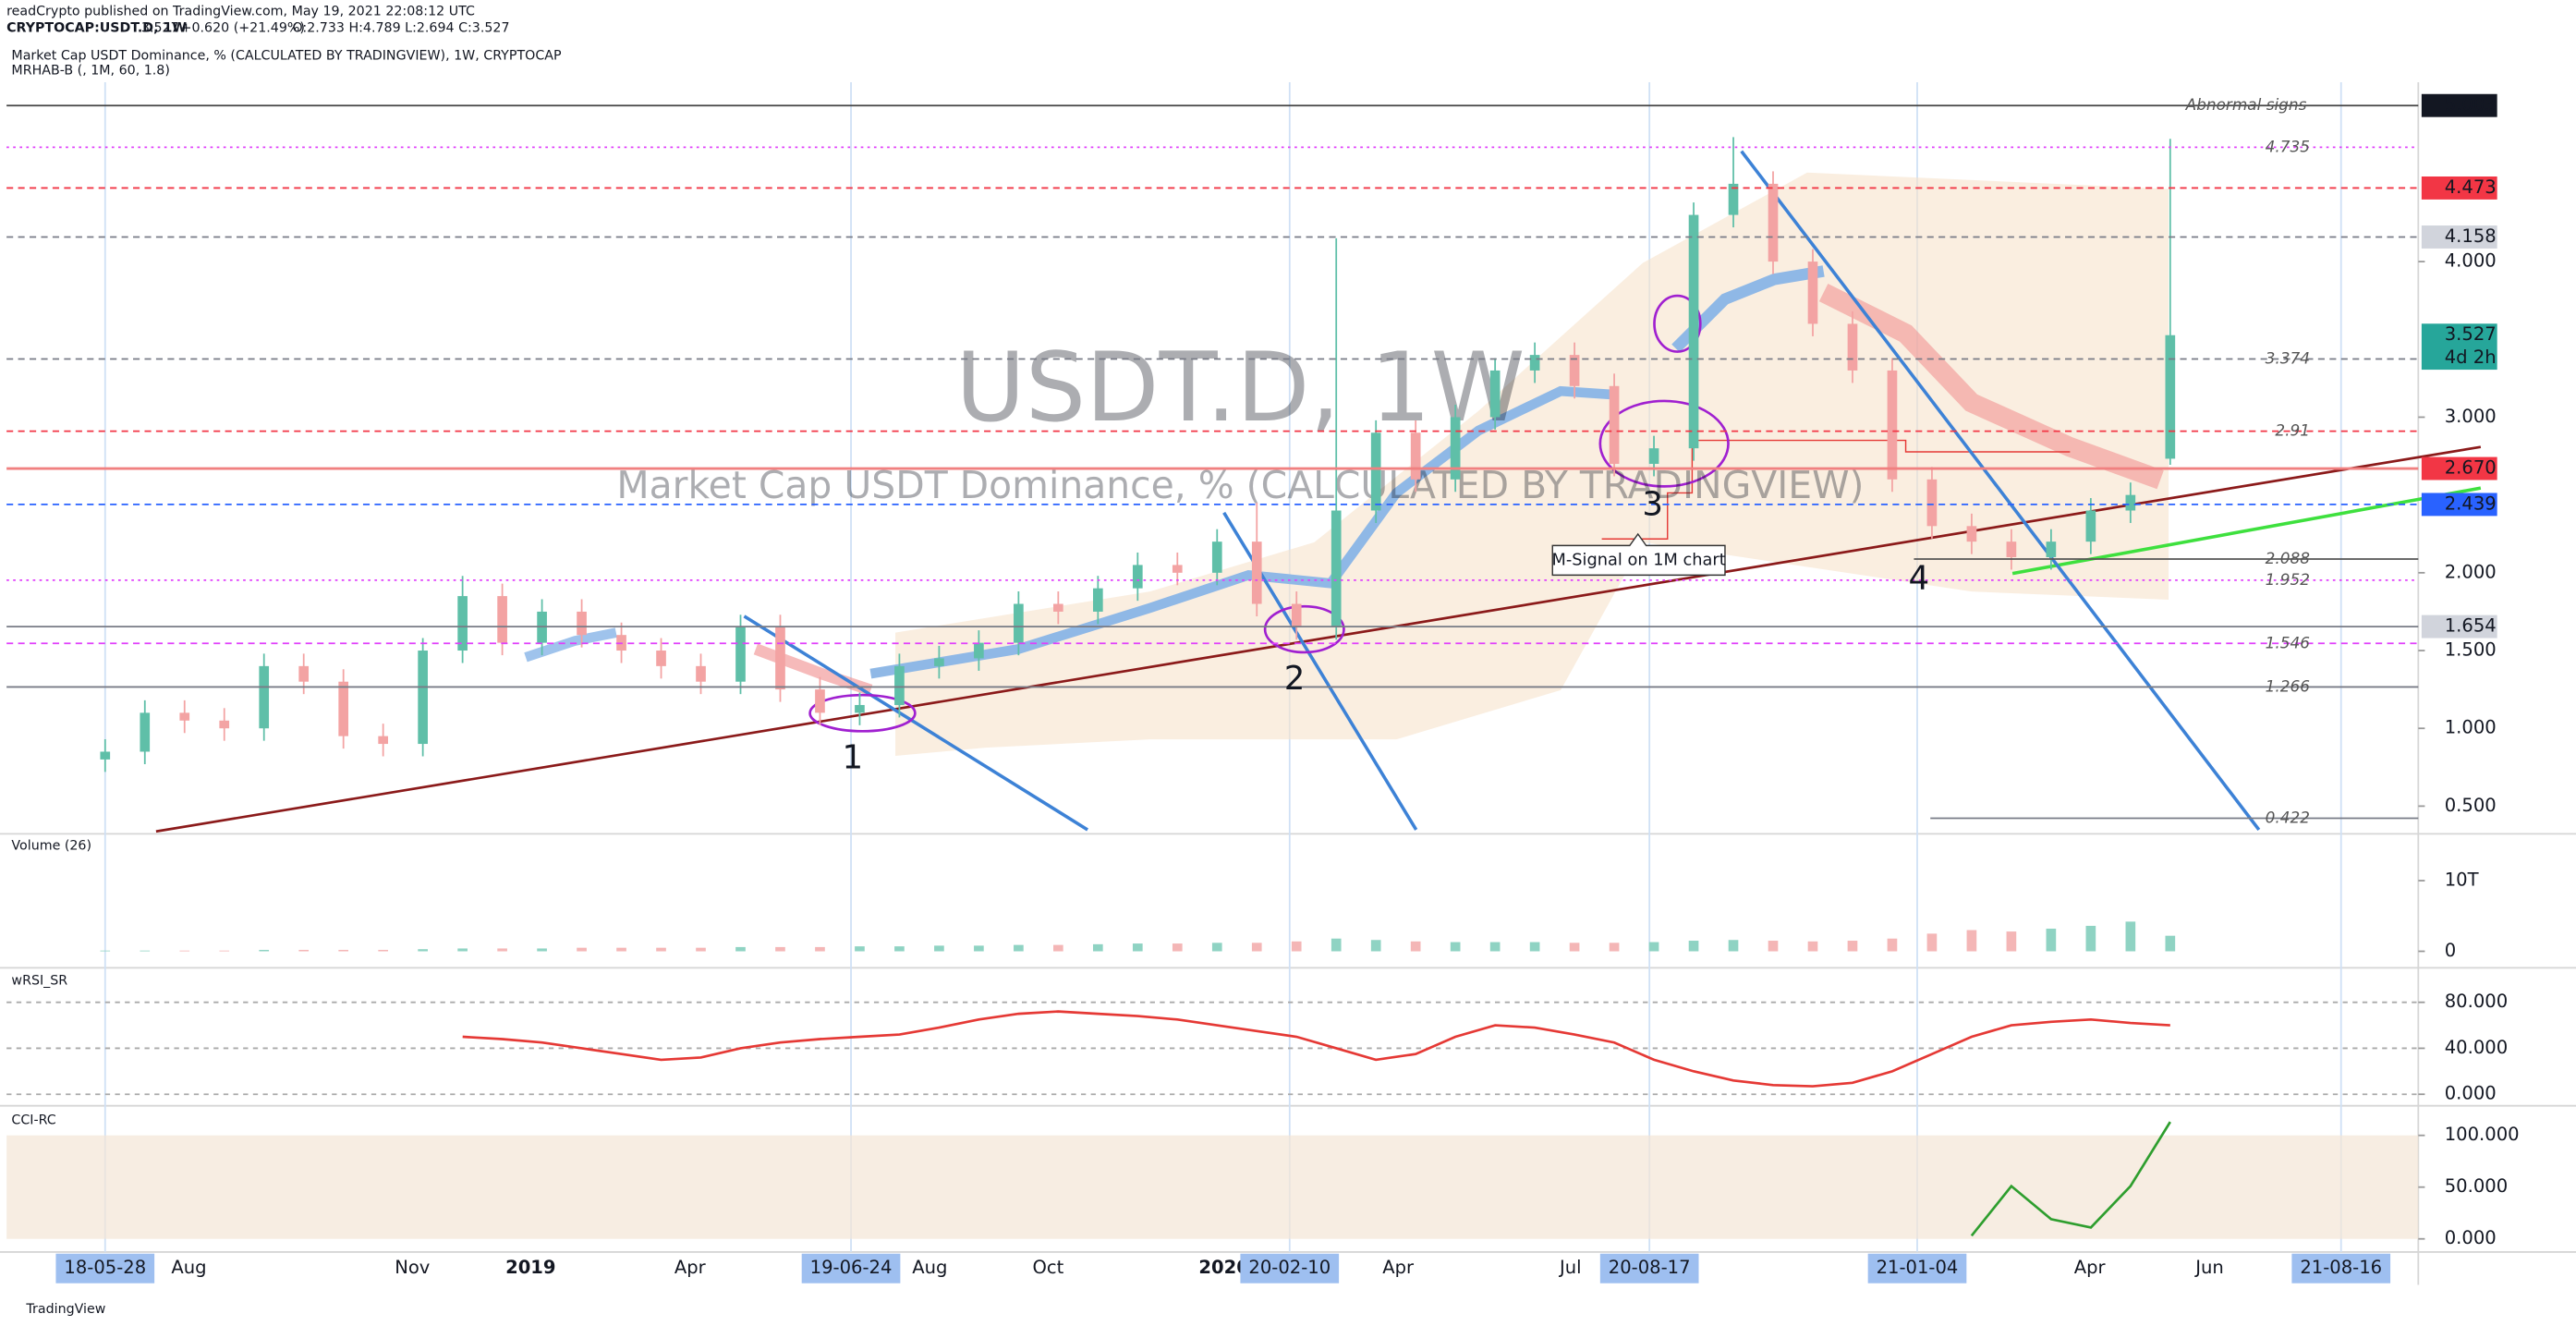  Describe the element at coordinates (2471, 416) in the screenshot. I see `y-tick-label: 3.000` at that location.